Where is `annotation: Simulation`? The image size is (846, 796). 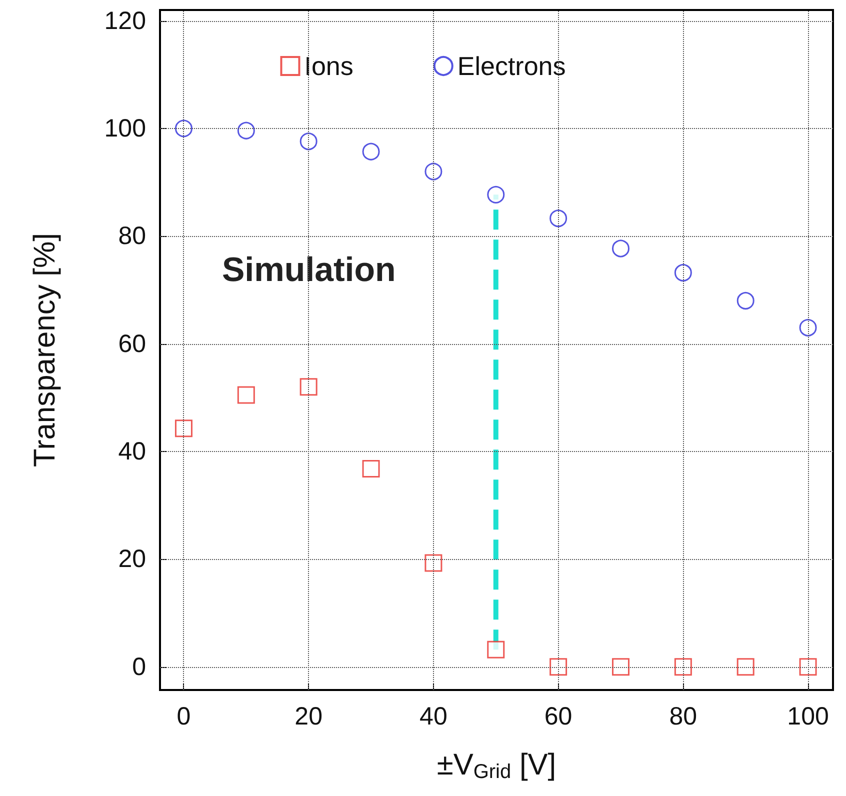 annotation: Simulation is located at coordinates (309, 270).